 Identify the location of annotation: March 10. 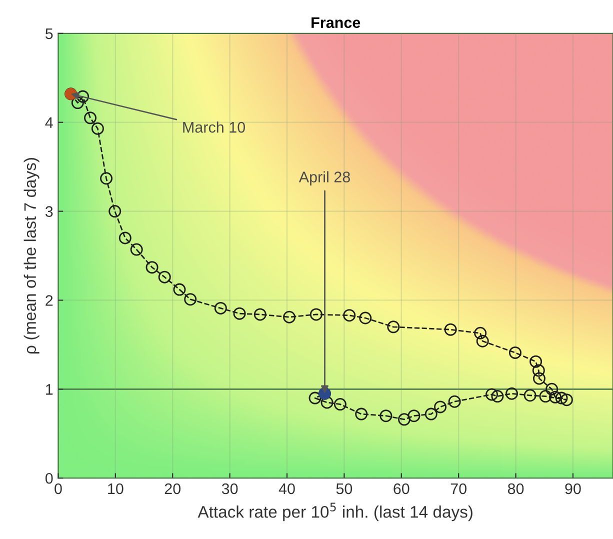
(214, 127).